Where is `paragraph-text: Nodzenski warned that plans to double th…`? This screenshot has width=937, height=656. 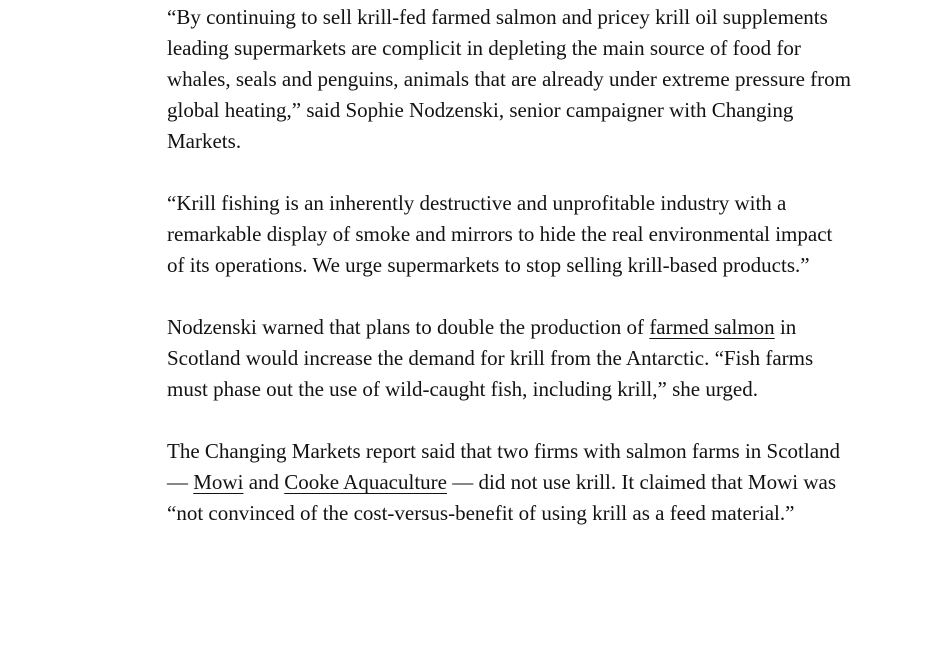 paragraph-text: Nodzenski warned that plans to double th… is located at coordinates (408, 327).